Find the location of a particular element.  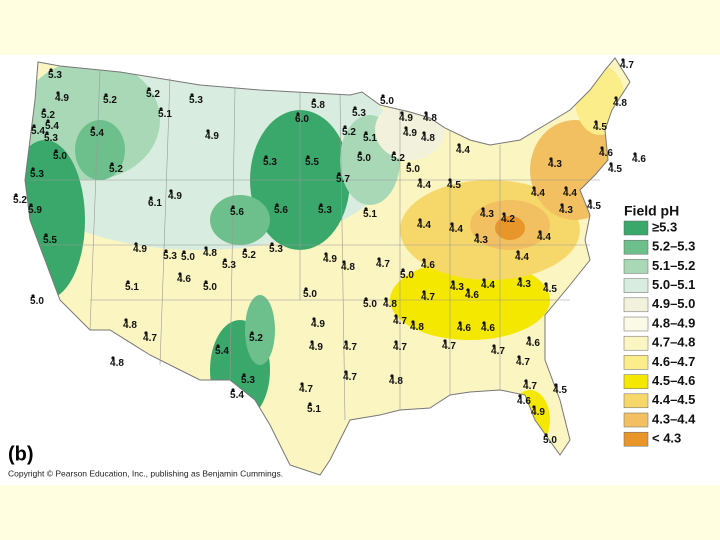

legend-label: 4.8–4.9 is located at coordinates (673, 322).